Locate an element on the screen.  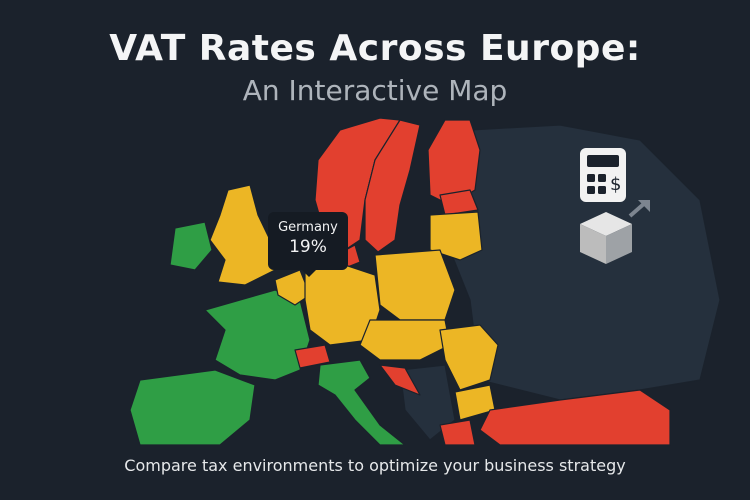
region-italy is located at coordinates (361, 402).